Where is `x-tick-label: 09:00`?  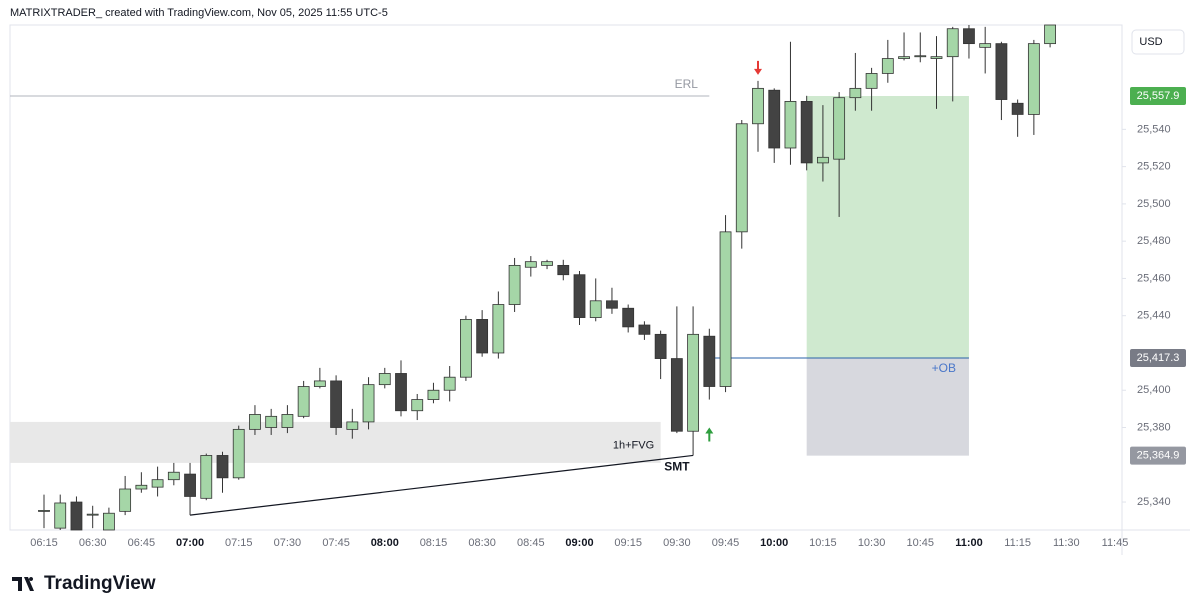
x-tick-label: 09:00 is located at coordinates (579, 543).